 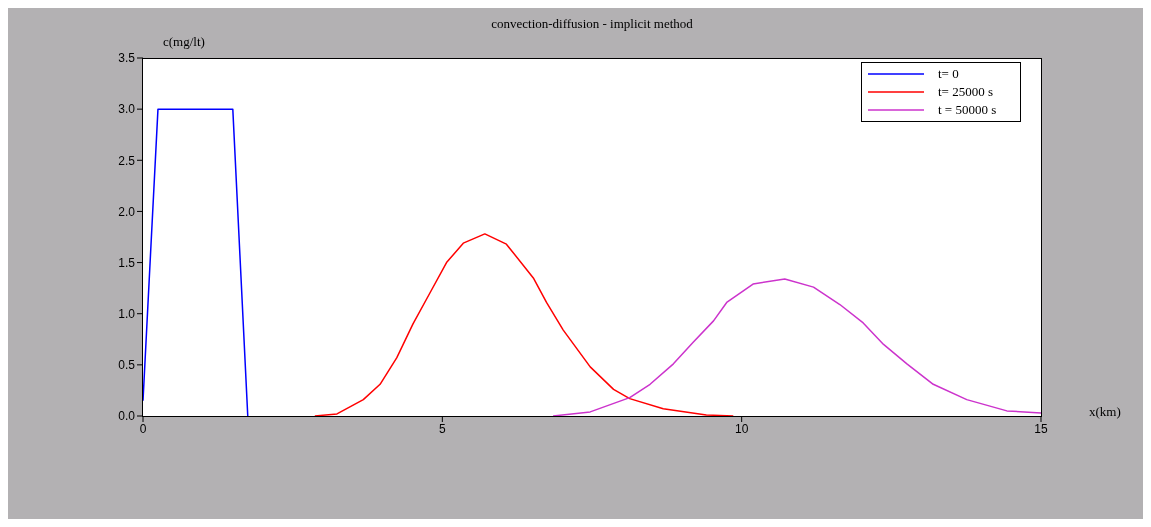 What do you see at coordinates (127, 416) in the screenshot?
I see `y-tick-label: 0.0` at bounding box center [127, 416].